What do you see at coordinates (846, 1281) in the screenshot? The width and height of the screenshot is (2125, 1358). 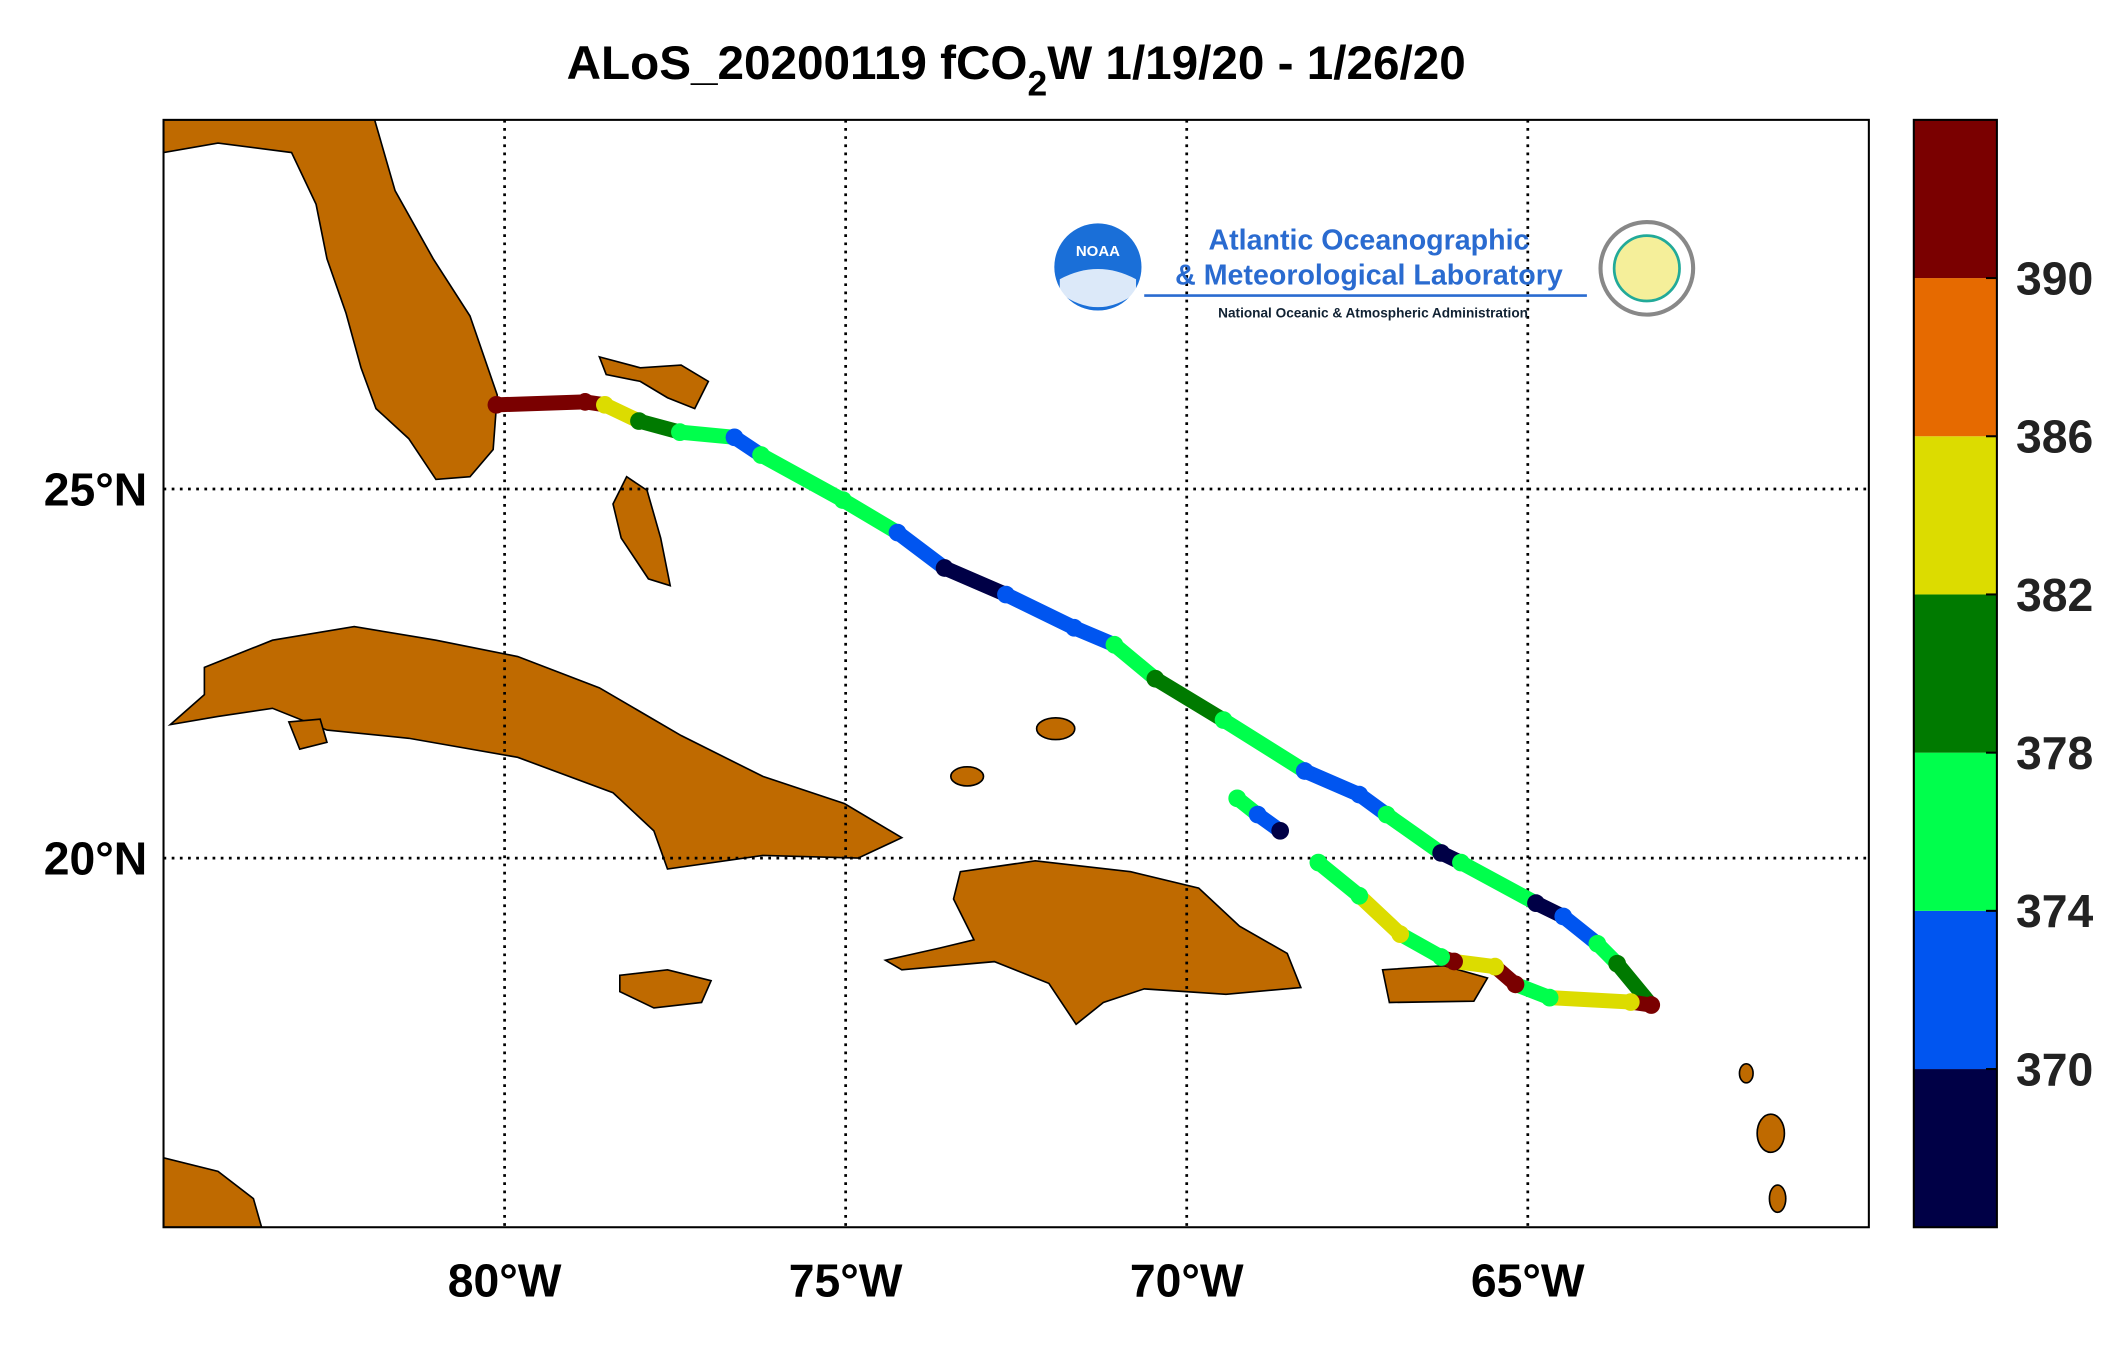 I see `x-tick-label: 75°W` at bounding box center [846, 1281].